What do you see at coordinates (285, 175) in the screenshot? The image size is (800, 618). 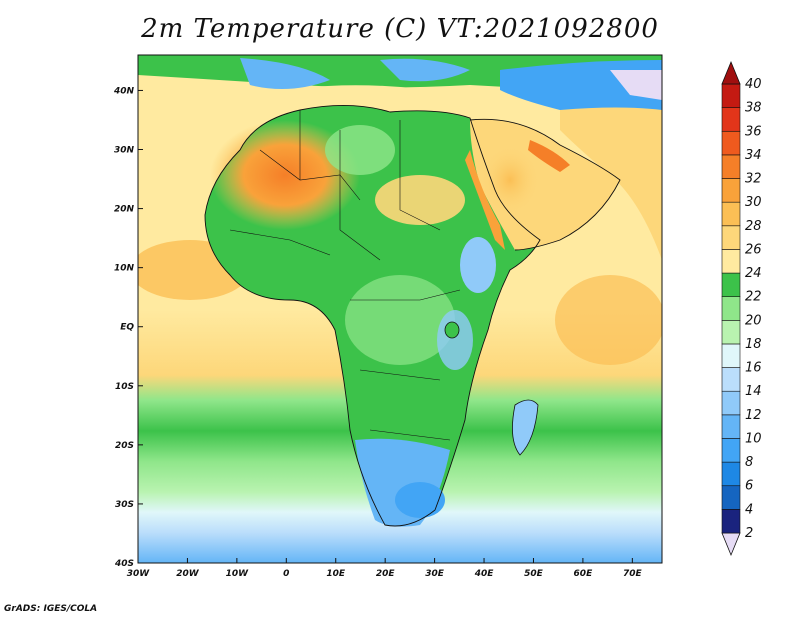 I see `sahara-hot-region` at bounding box center [285, 175].